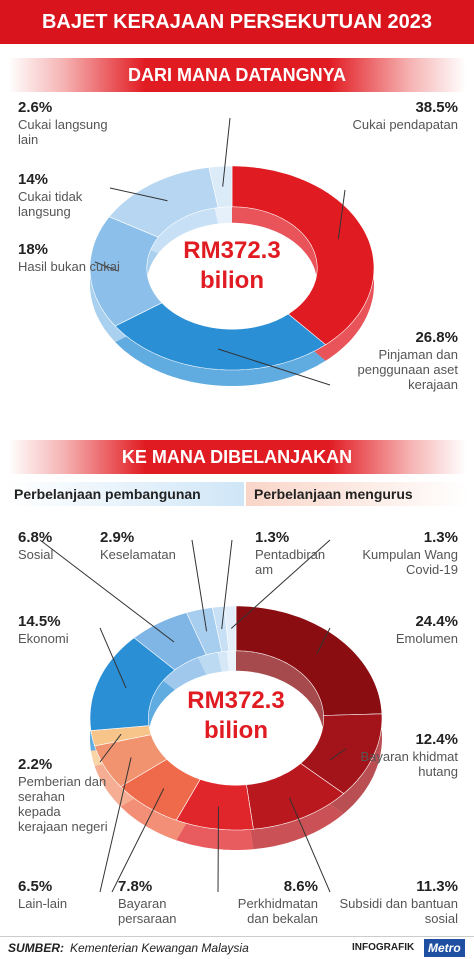 This screenshot has height=959, width=474. What do you see at coordinates (357, 494) in the screenshot?
I see `legend-item: Perbelanjaan mengurus` at bounding box center [357, 494].